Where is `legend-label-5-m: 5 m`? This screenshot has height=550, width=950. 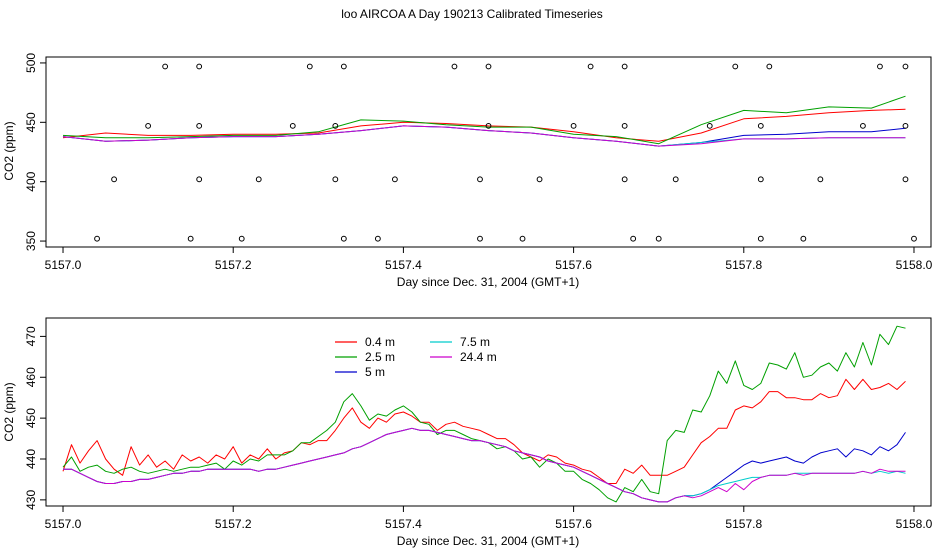
legend-label-5-m: 5 m is located at coordinates (375, 372).